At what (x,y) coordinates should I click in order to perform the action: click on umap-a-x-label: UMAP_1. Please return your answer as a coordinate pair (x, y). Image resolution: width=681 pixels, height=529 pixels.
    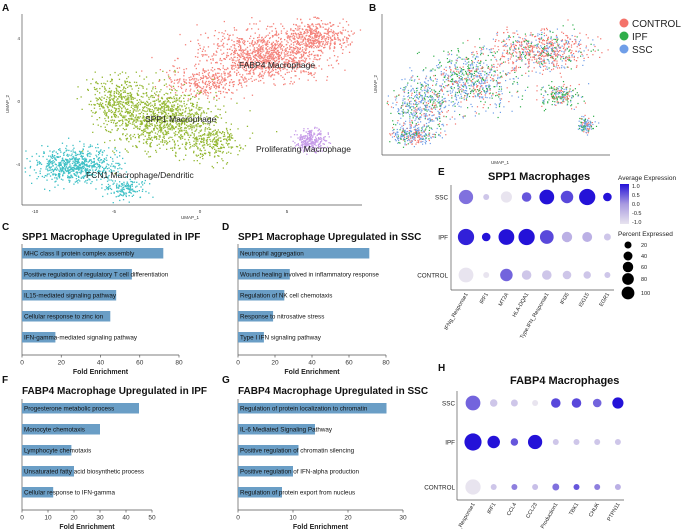
    Looking at the image, I should click on (190, 217).